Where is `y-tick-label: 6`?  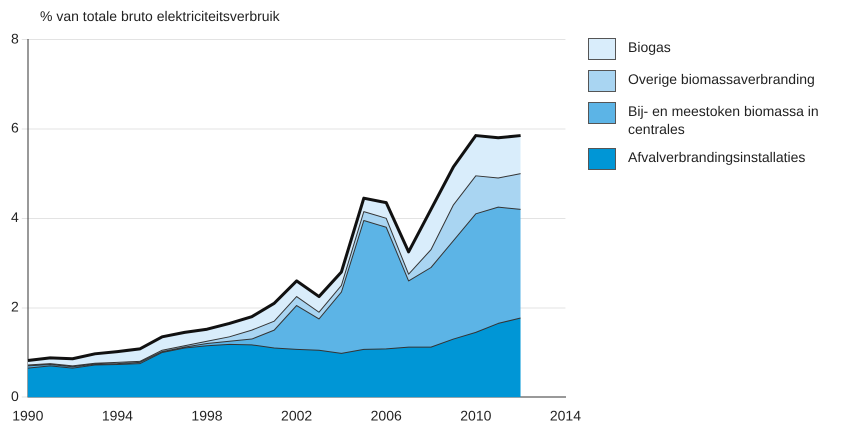
y-tick-label: 6 is located at coordinates (14, 128).